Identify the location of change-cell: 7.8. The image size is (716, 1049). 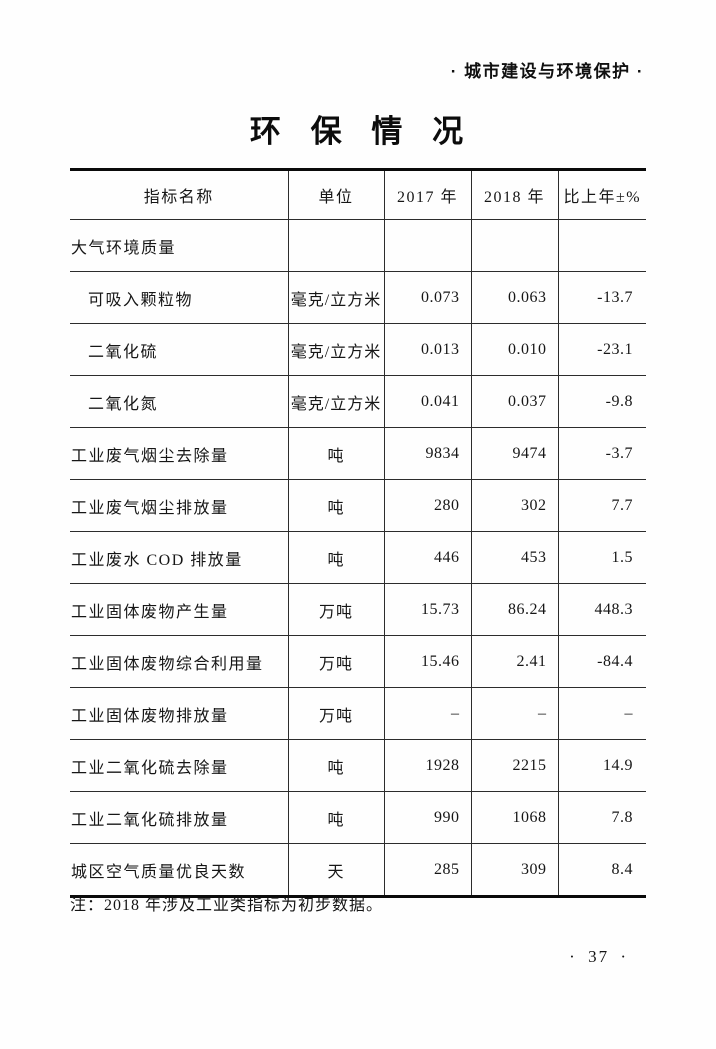
(601, 817).